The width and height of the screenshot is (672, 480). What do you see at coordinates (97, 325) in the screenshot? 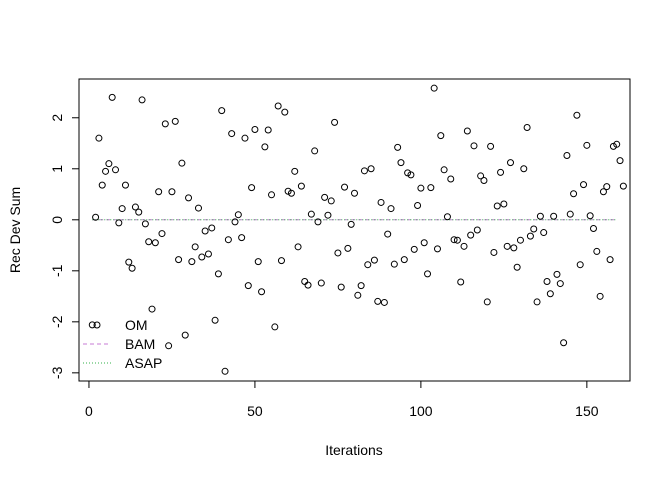
I see `legend-marker-om` at bounding box center [97, 325].